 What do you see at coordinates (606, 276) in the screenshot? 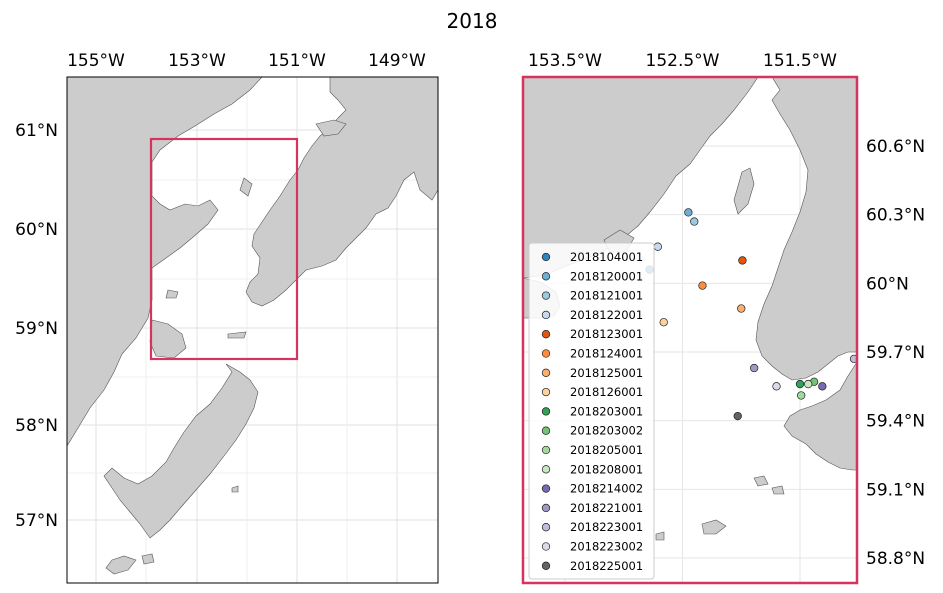
I see `legend-label: 2018120001` at bounding box center [606, 276].